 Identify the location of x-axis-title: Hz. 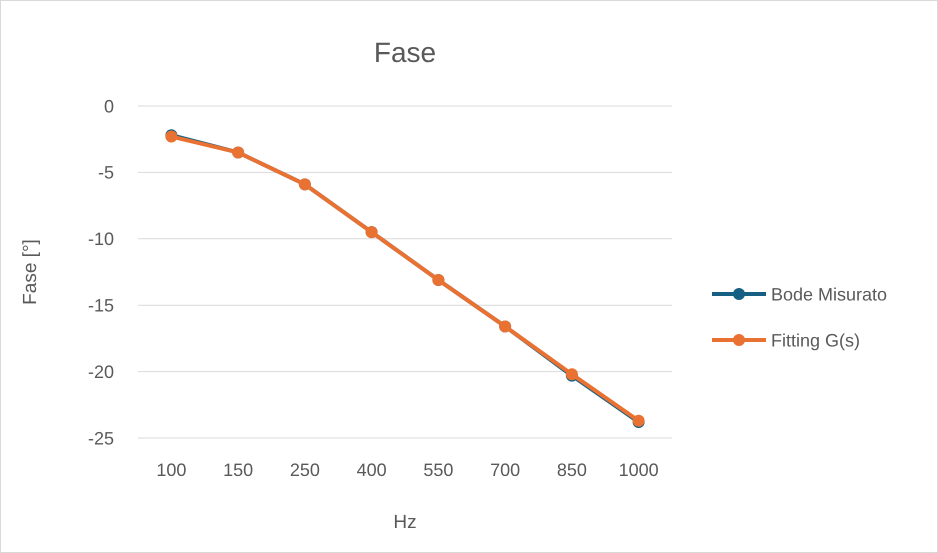
(405, 522).